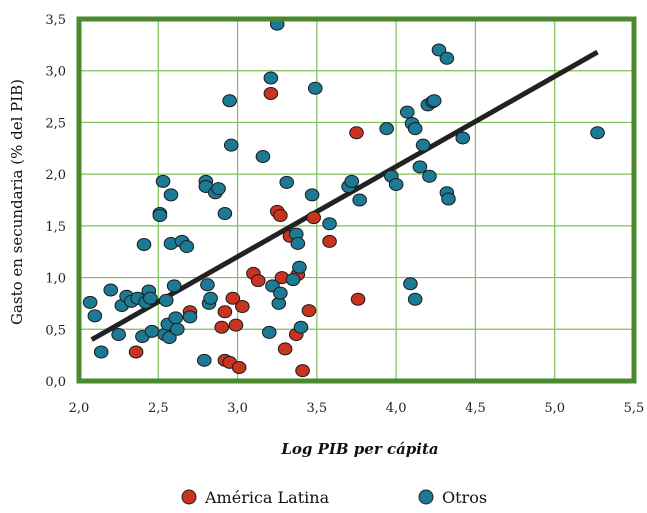 The image size is (647, 513). What do you see at coordinates (267, 497) in the screenshot?
I see `legend-label-latin-america: América Latina` at bounding box center [267, 497].